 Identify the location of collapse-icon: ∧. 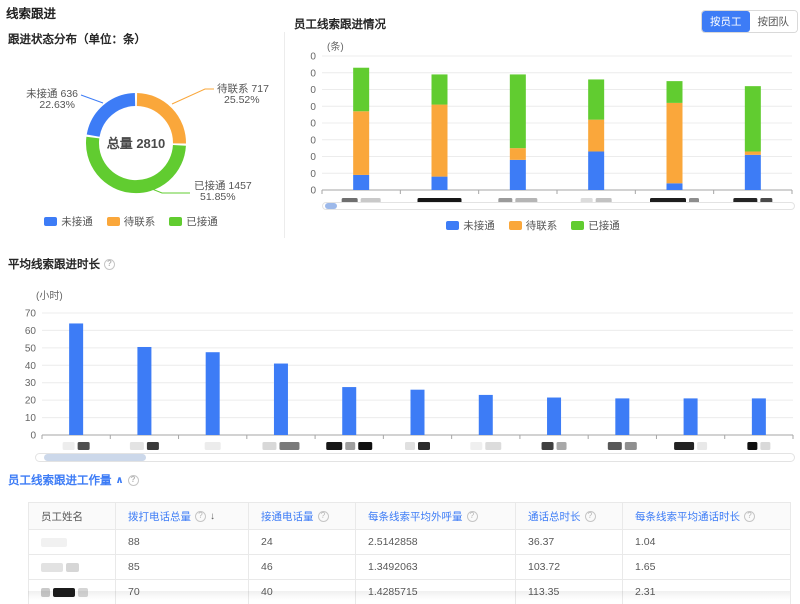
(119, 480).